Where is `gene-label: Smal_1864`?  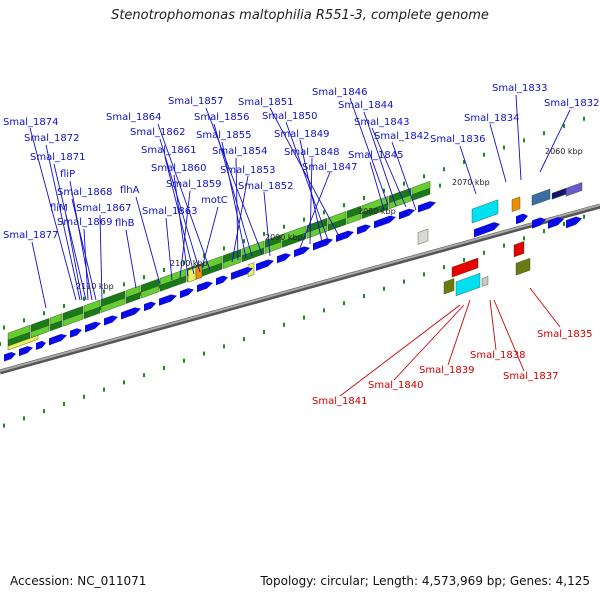
gene-label: Smal_1864 is located at coordinates (133, 117).